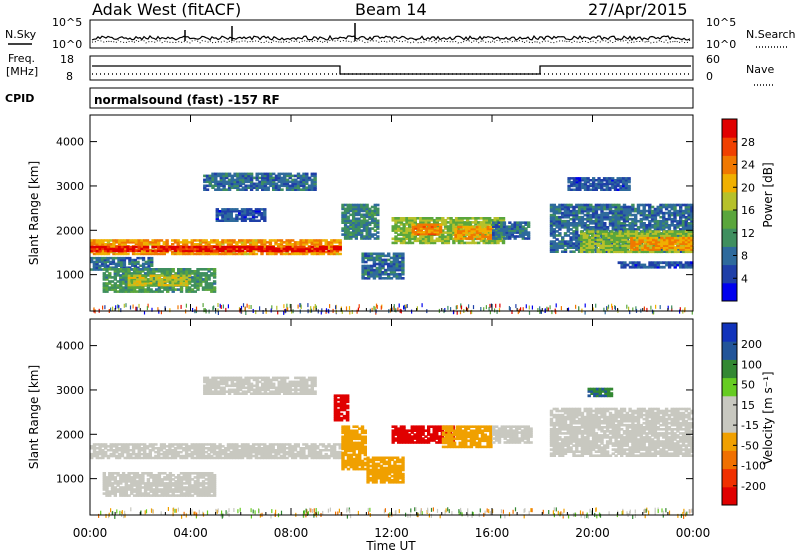 The height and width of the screenshot is (554, 800). Describe the element at coordinates (69, 76) in the screenshot. I see `freq-tick-bottom: 8` at that location.